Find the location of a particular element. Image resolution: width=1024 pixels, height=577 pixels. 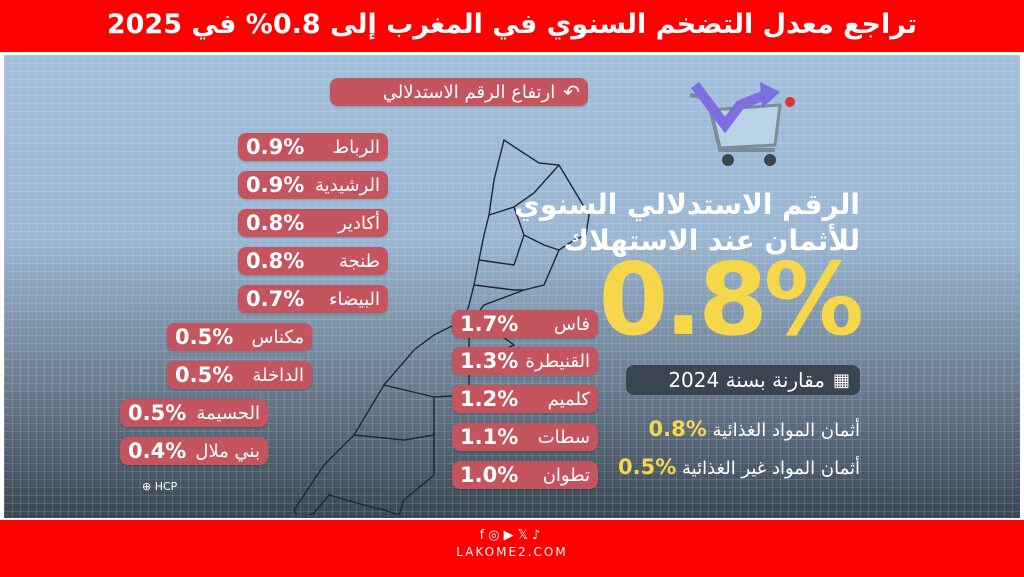

tiktok-icon: ♪ is located at coordinates (538, 535).